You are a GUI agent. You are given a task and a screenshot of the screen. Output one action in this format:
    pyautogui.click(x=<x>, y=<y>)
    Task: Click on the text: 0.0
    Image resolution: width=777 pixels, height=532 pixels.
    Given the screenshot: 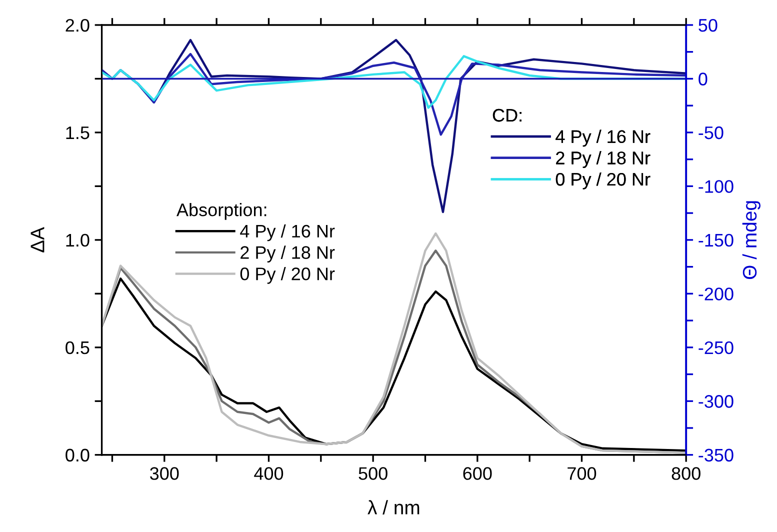 What is the action you would take?
    pyautogui.click(x=78, y=455)
    